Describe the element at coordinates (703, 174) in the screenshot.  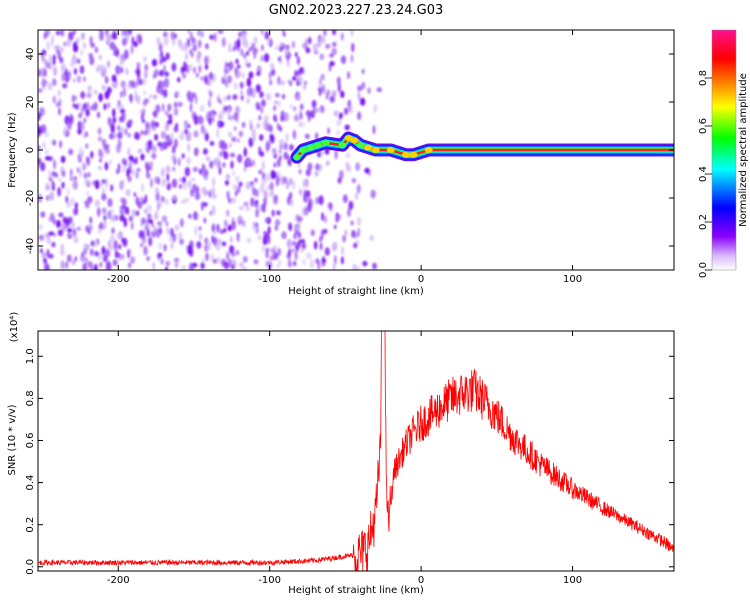
I see `colorbar-tick-label: 0.4` at that location.